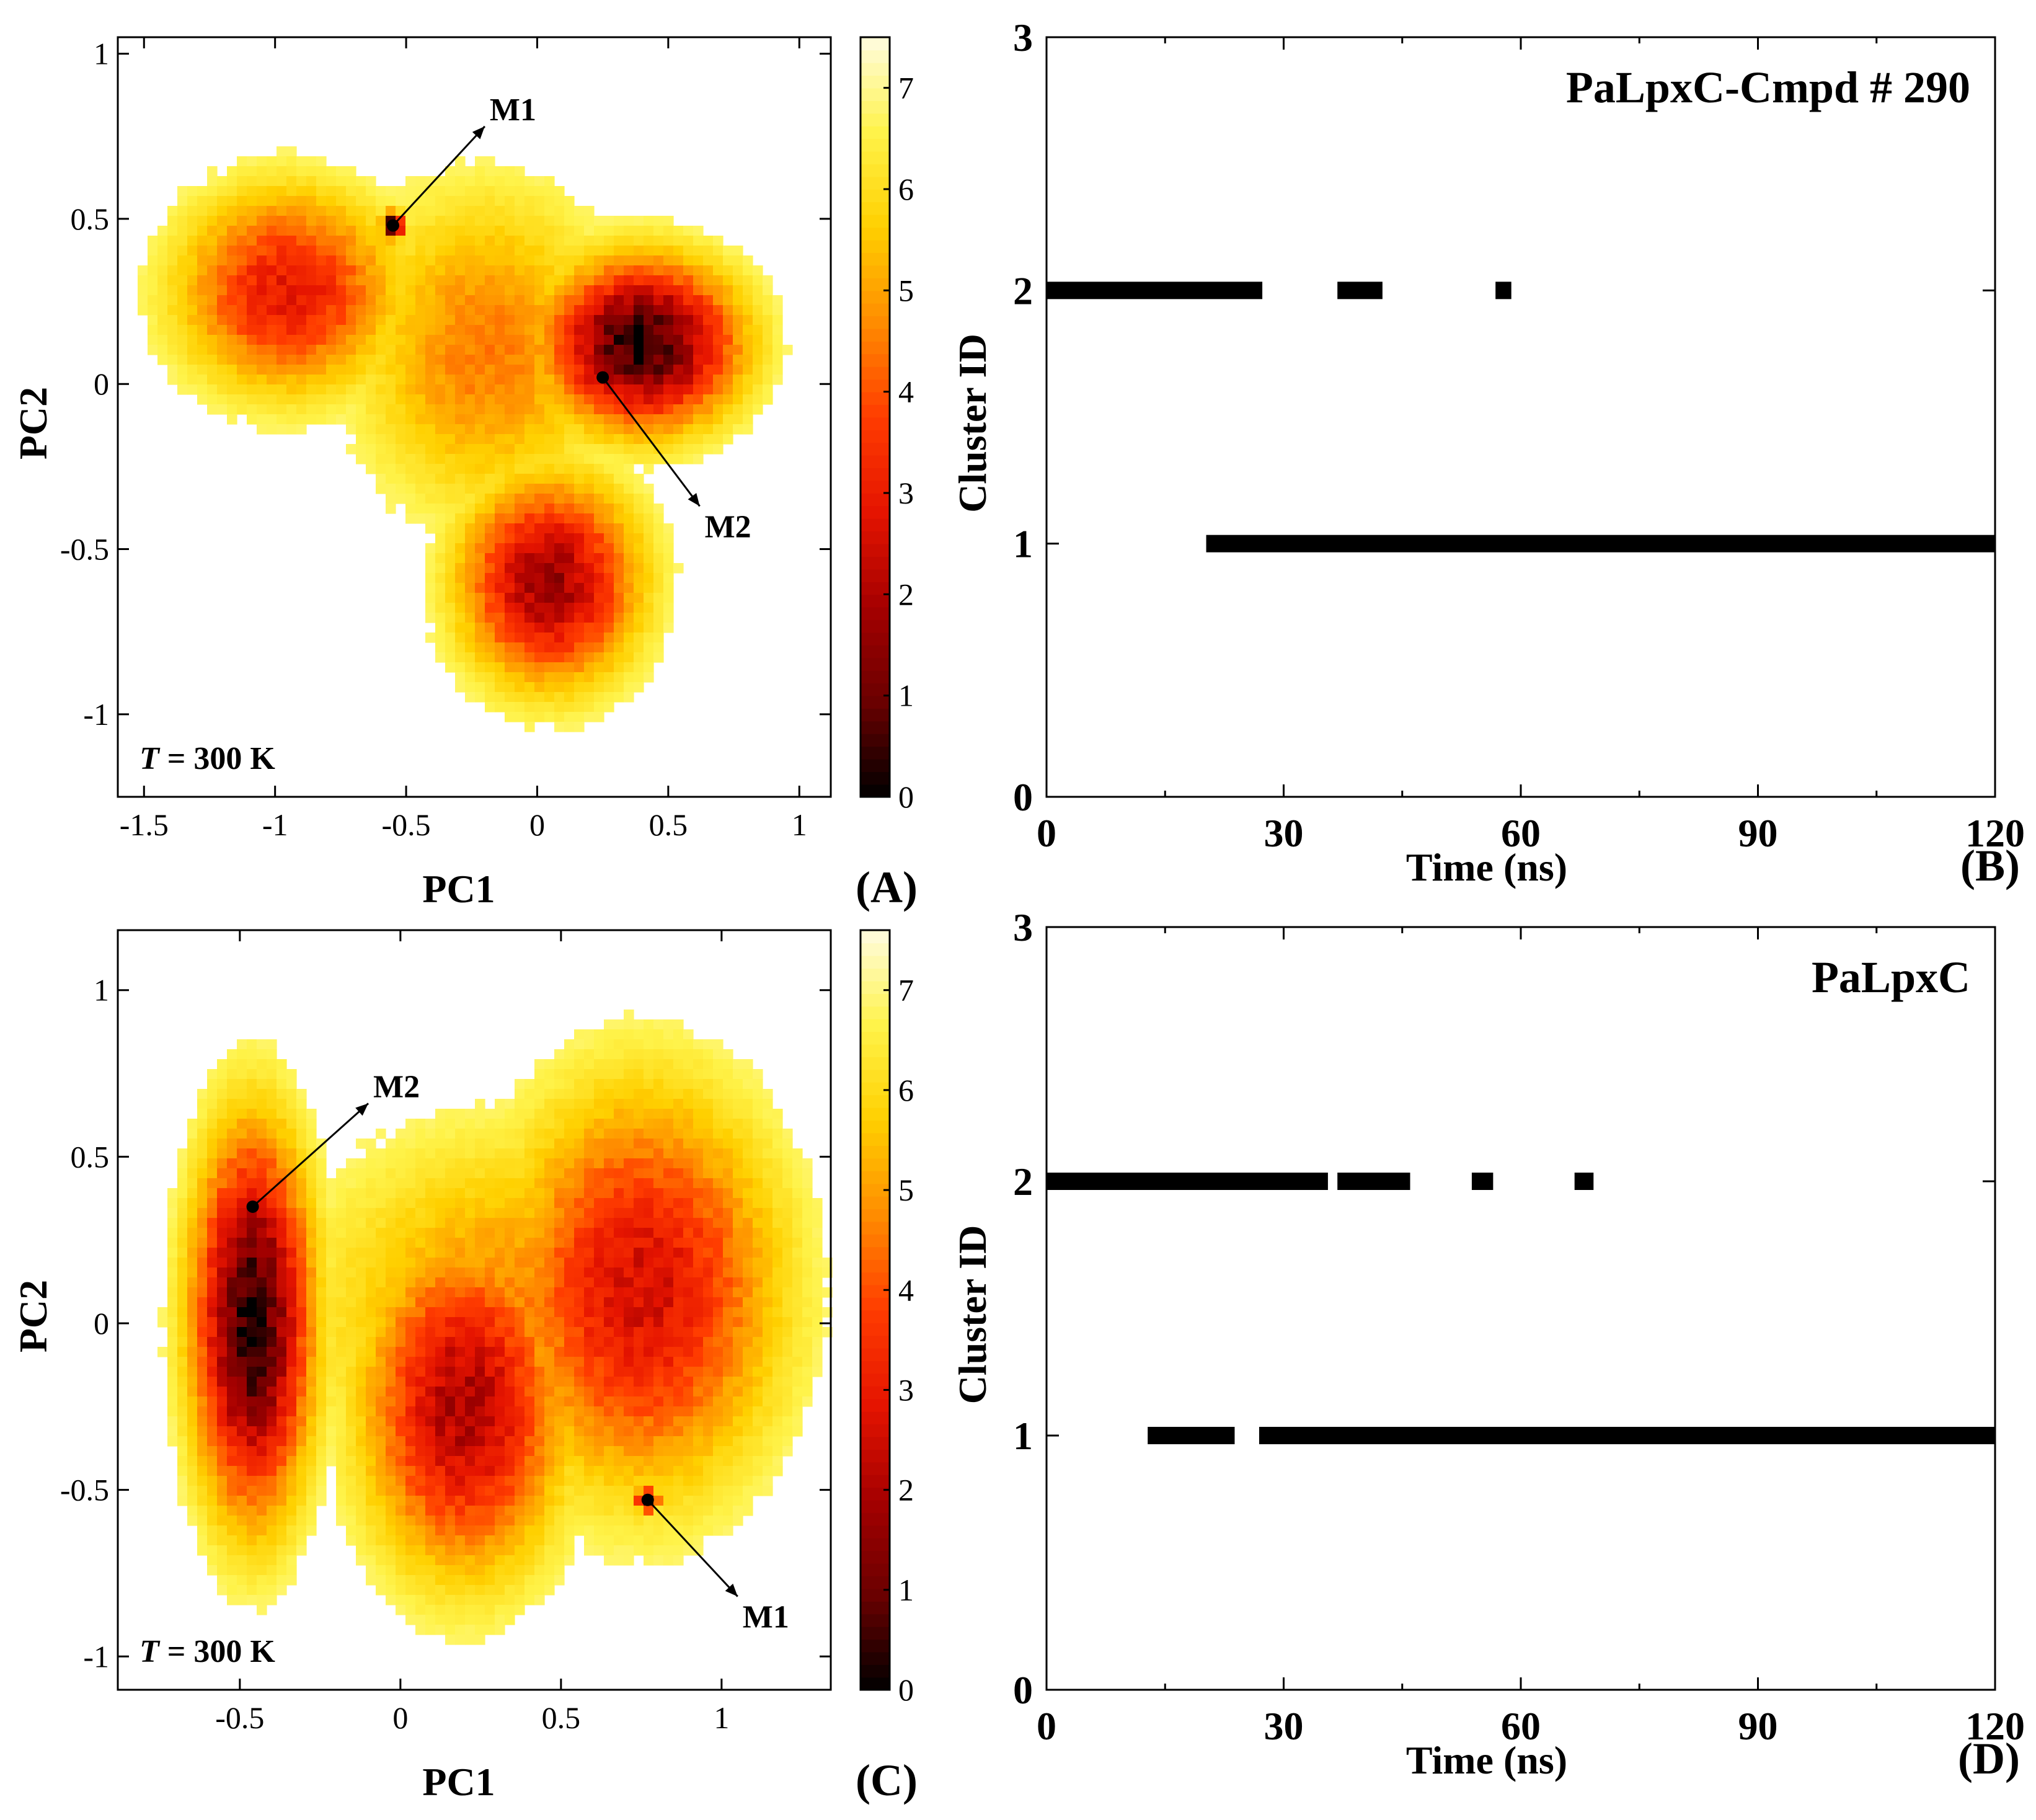 The image size is (2036, 1820). What do you see at coordinates (150, 759) in the screenshot?
I see `temperature-symbol: T` at bounding box center [150, 759].